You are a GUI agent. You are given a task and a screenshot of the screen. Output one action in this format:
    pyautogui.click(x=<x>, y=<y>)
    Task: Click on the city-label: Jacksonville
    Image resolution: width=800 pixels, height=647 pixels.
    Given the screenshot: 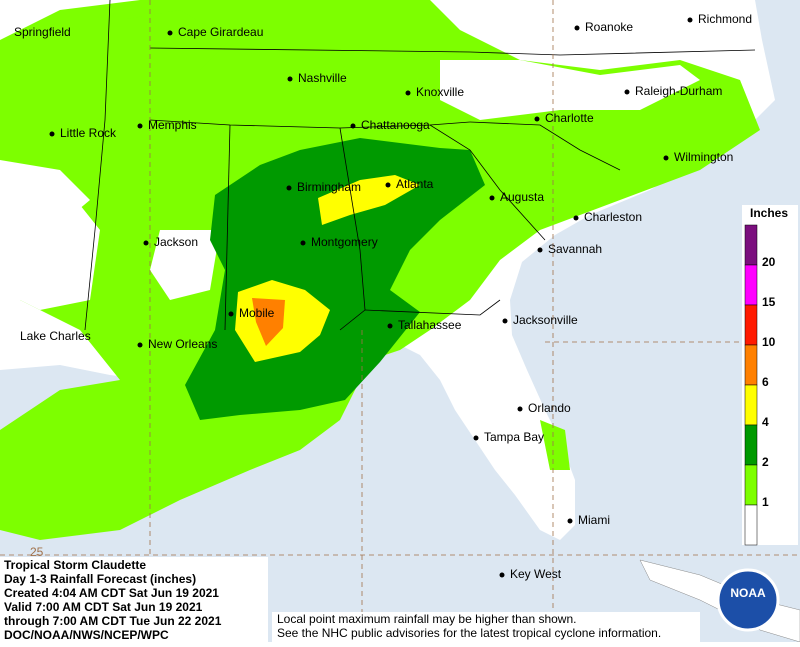 What is the action you would take?
    pyautogui.click(x=545, y=320)
    